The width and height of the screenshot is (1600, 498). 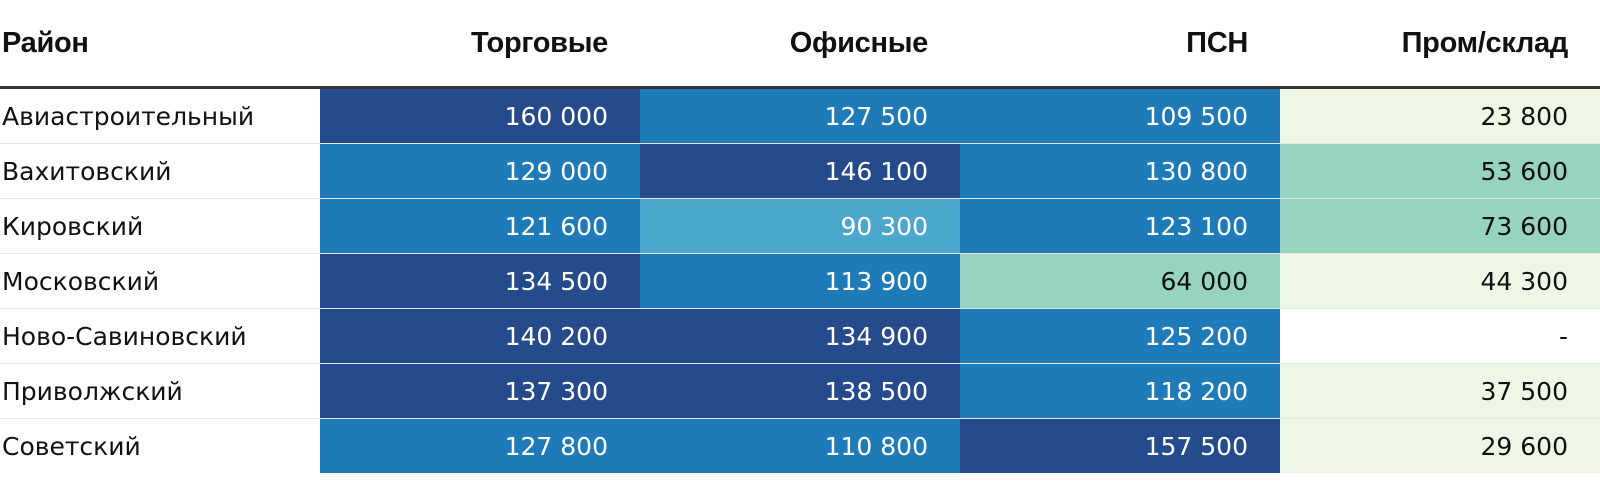 I want to click on heatmap-cell-office: 138 500, so click(x=800, y=391).